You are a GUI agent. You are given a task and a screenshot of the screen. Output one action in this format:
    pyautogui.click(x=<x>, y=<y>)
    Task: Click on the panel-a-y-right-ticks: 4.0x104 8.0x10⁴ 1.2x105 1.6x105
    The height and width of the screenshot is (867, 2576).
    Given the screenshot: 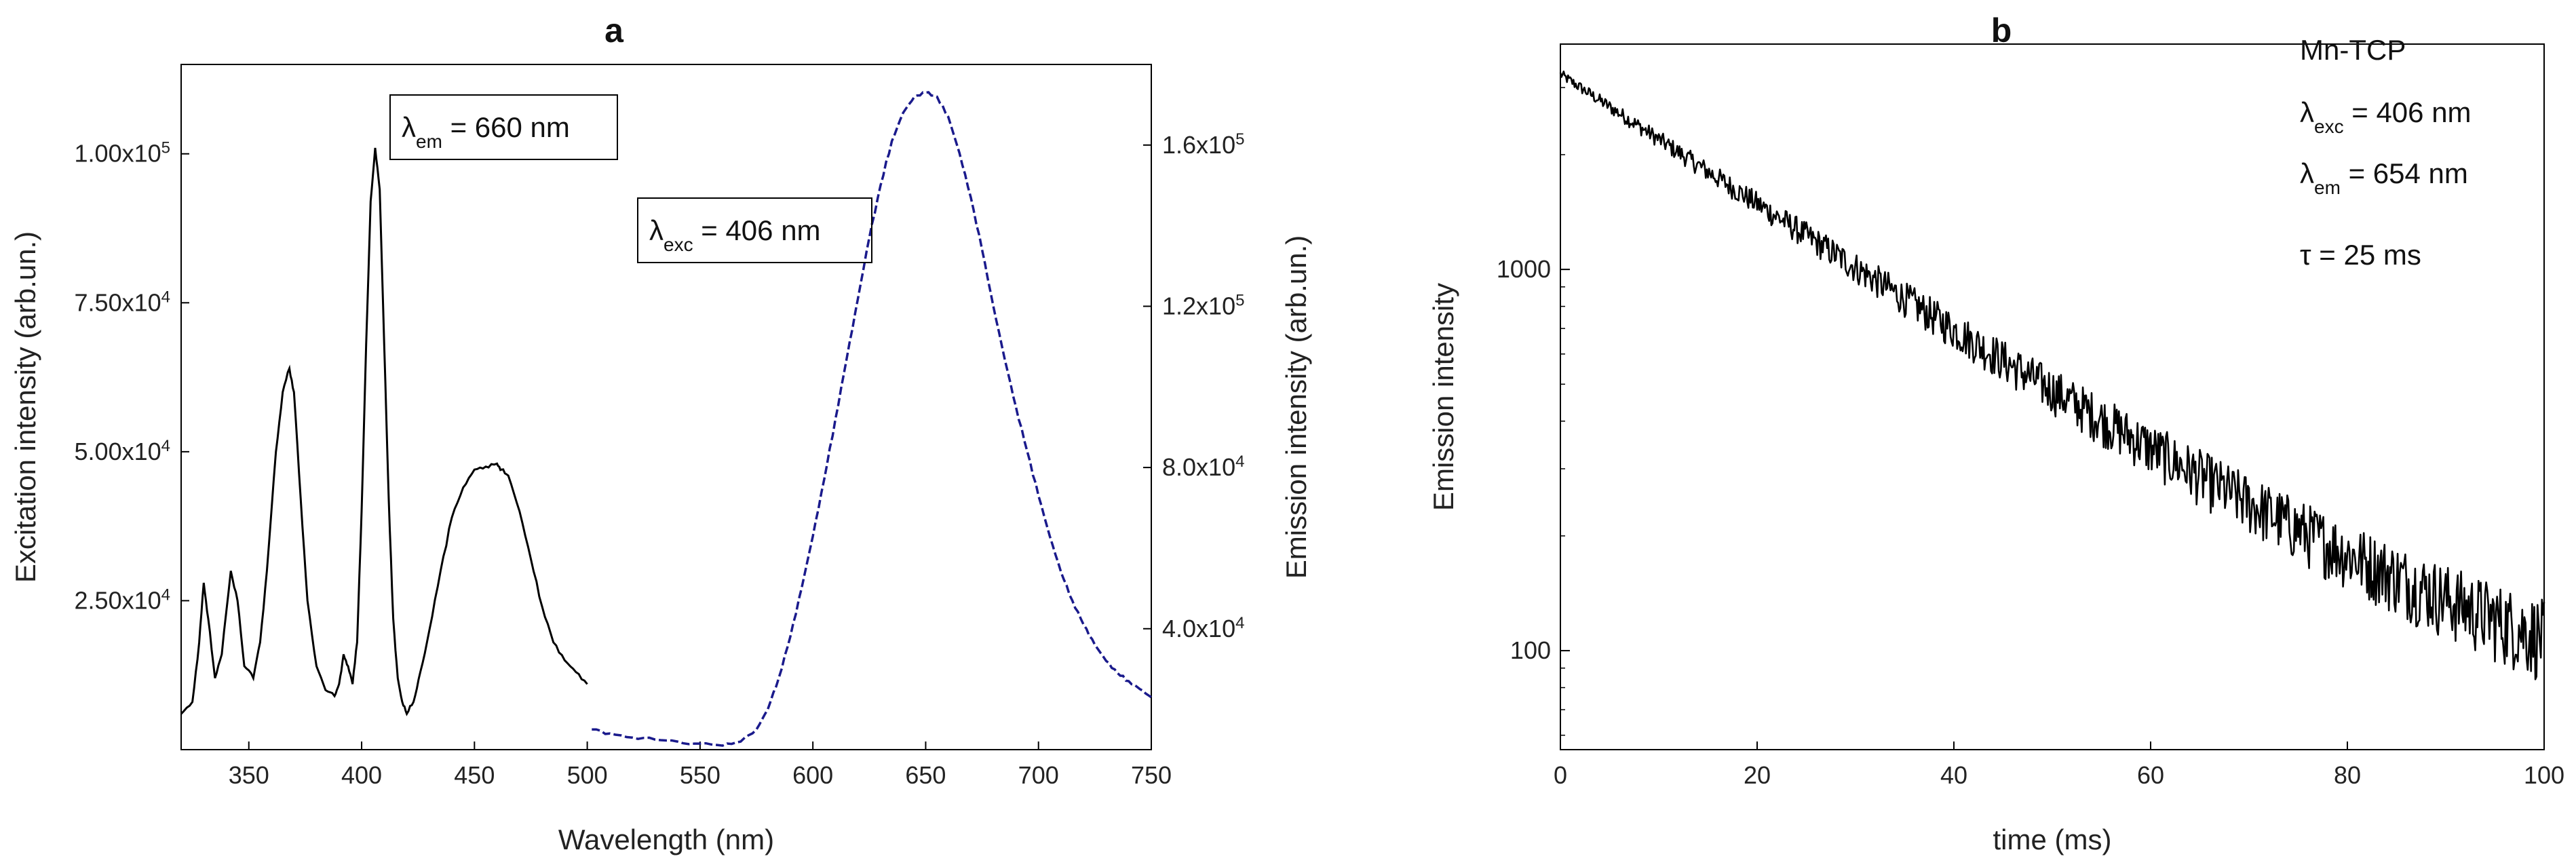 What is the action you would take?
    pyautogui.click(x=1193, y=386)
    